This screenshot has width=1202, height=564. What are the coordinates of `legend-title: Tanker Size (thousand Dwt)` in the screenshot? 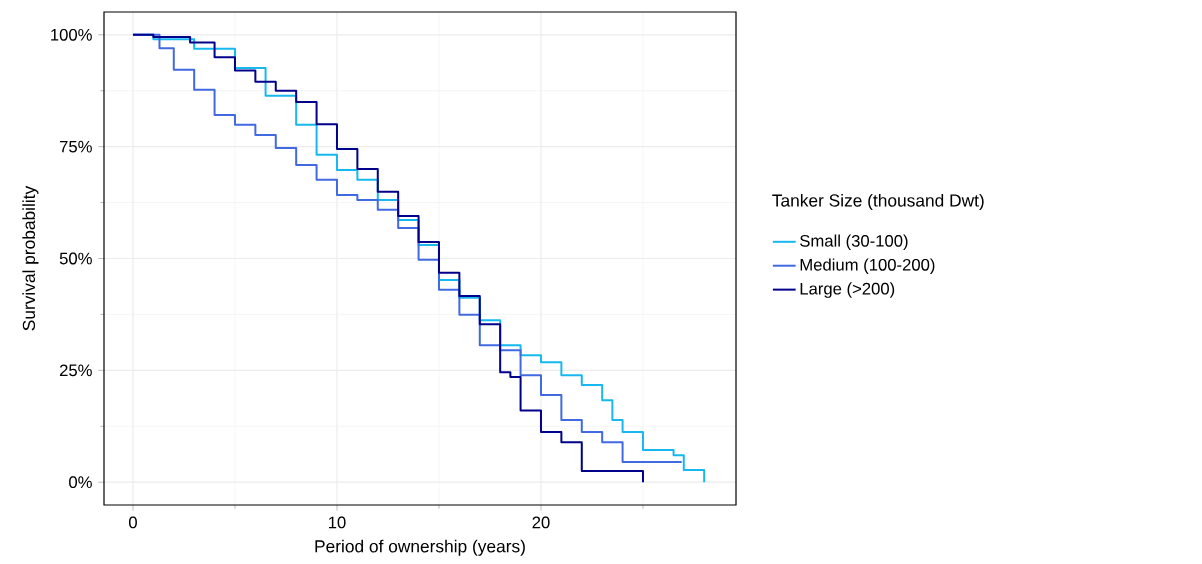 It's located at (878, 202).